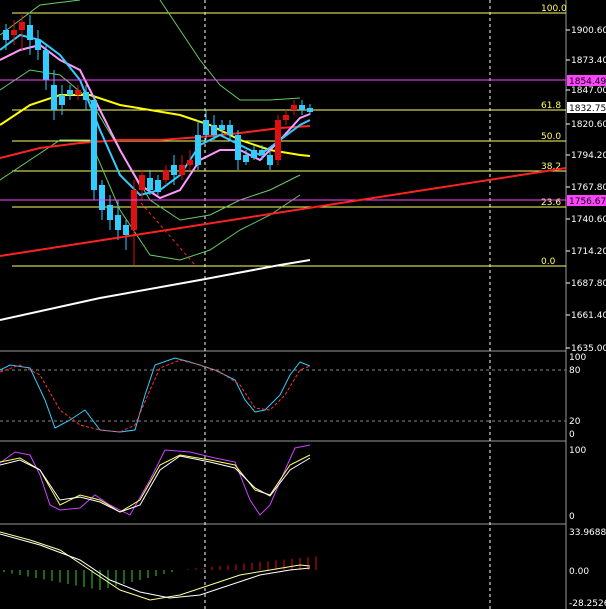  What do you see at coordinates (586, 141) in the screenshot?
I see `price-tags: 1854.49 1756.67 1832.75` at bounding box center [586, 141].